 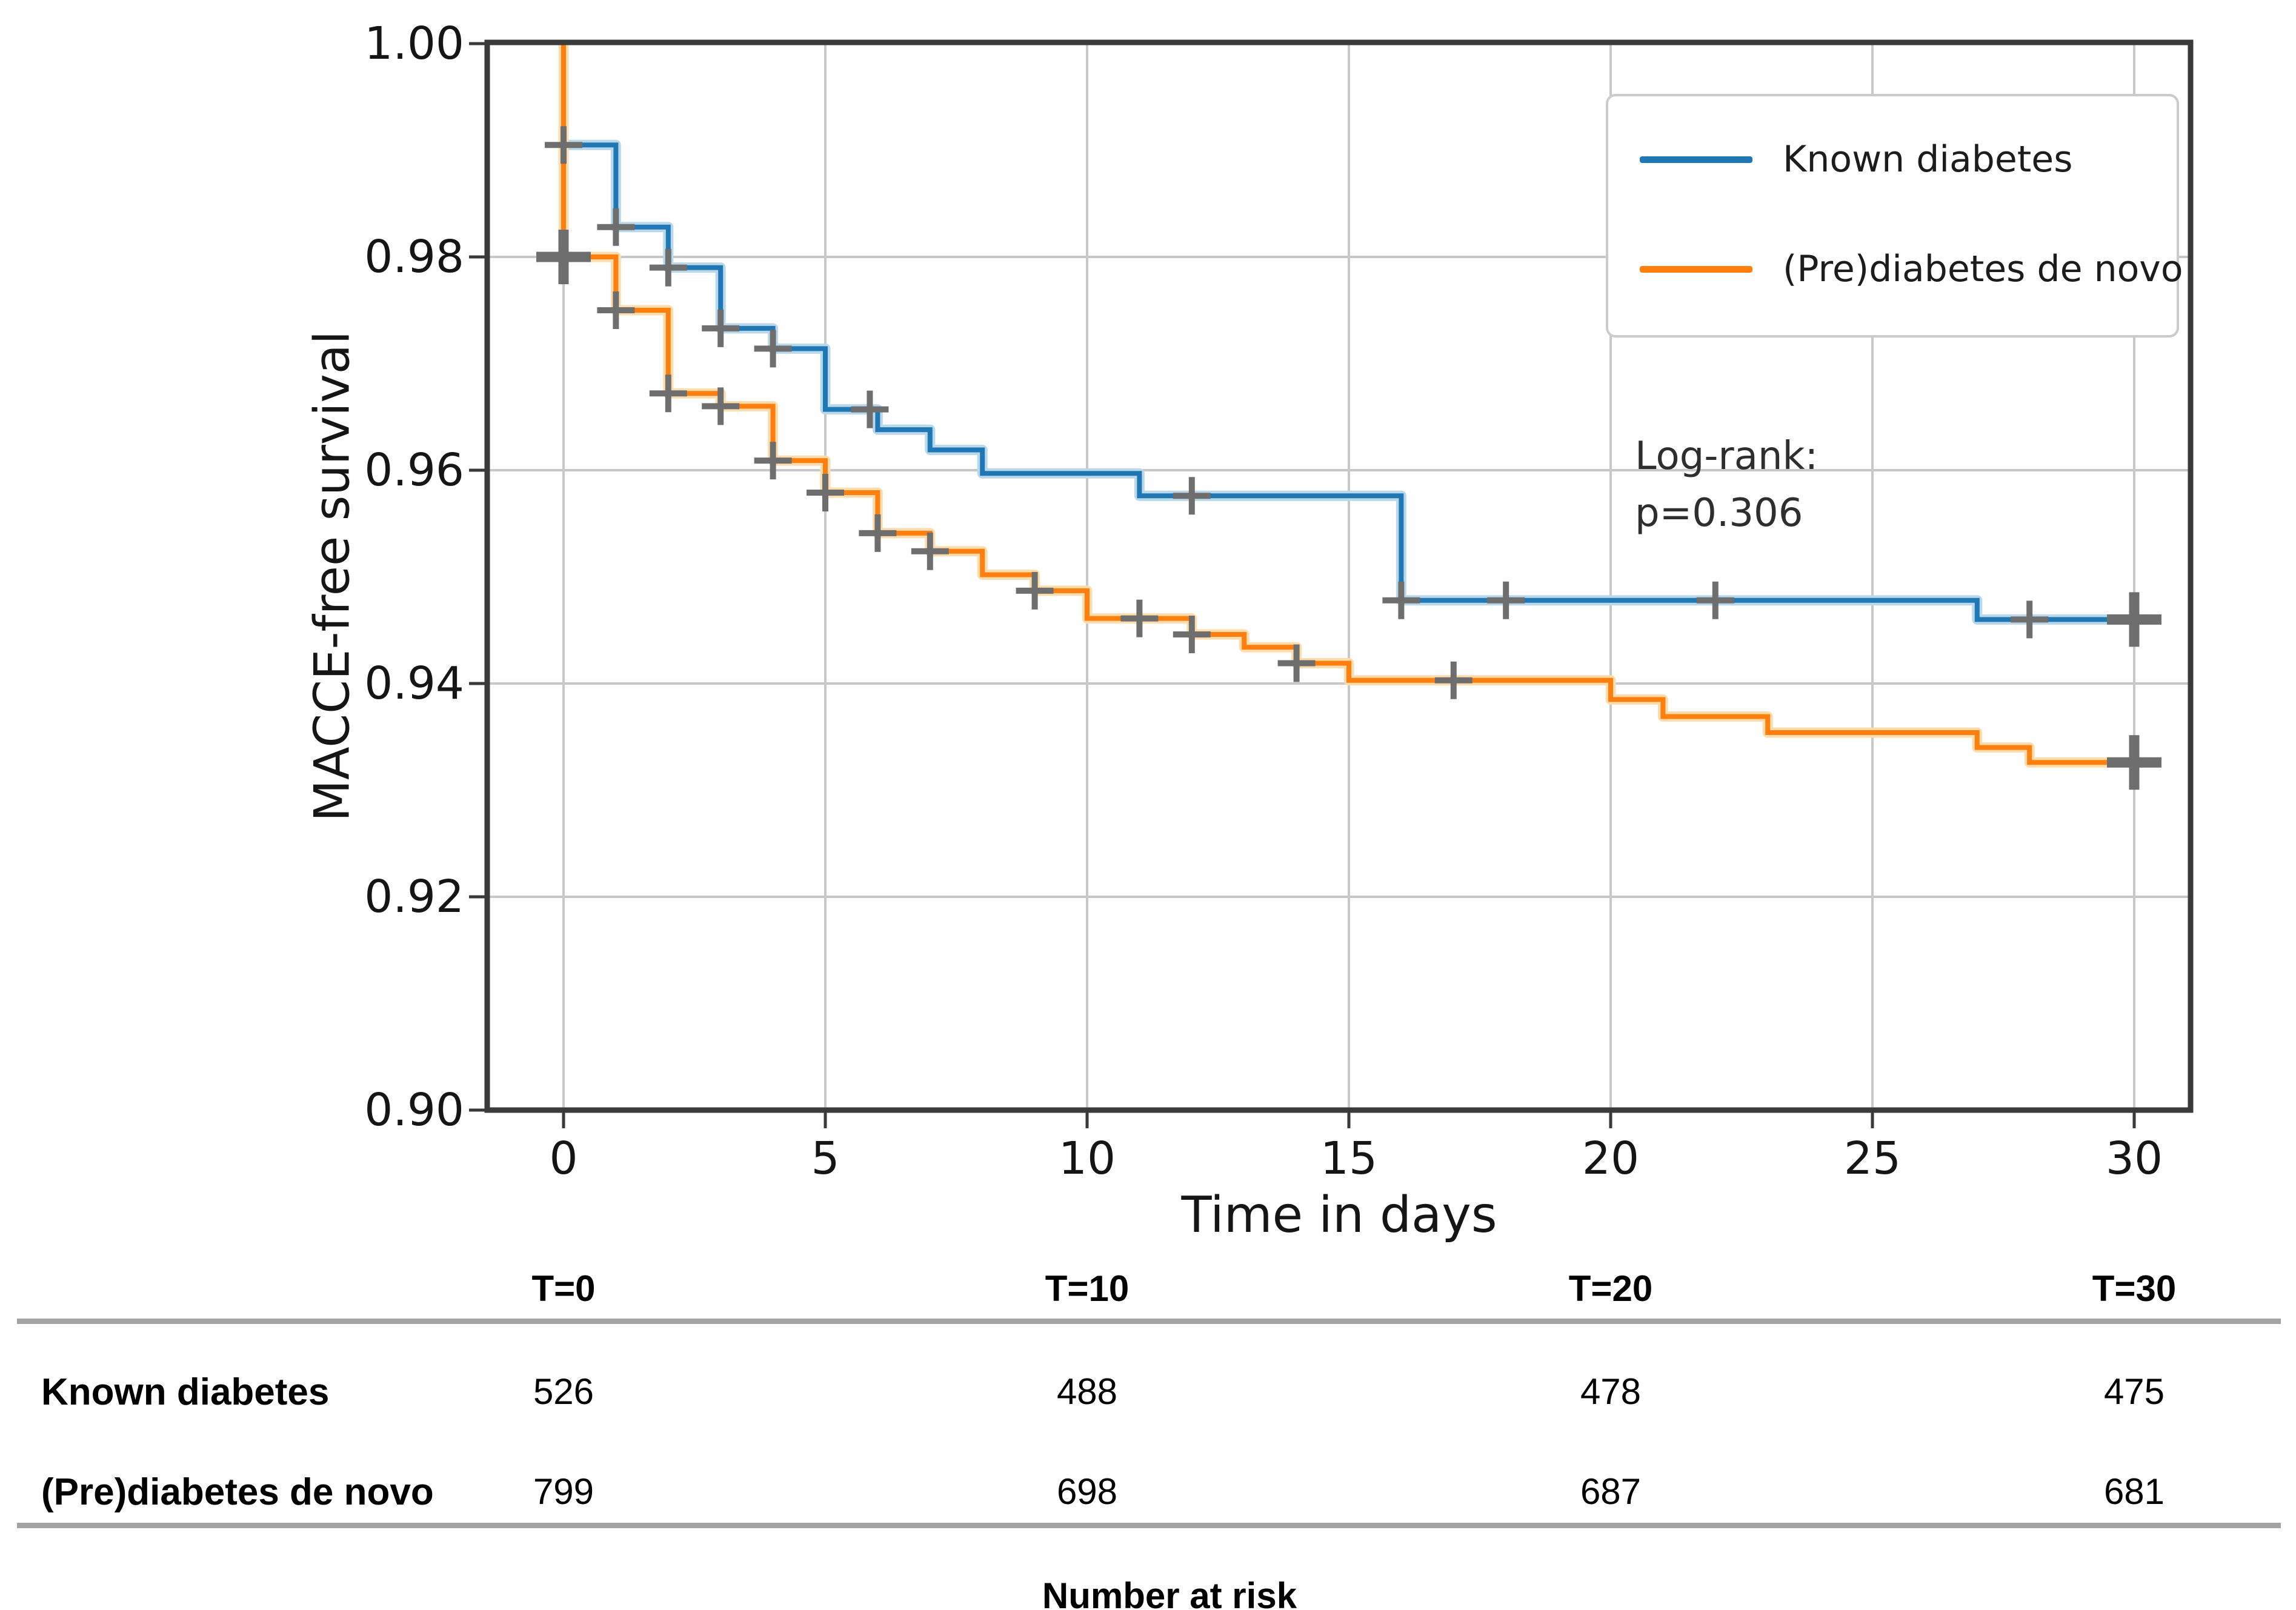 I want to click on y-tick-label: 0.98, so click(x=414, y=257).